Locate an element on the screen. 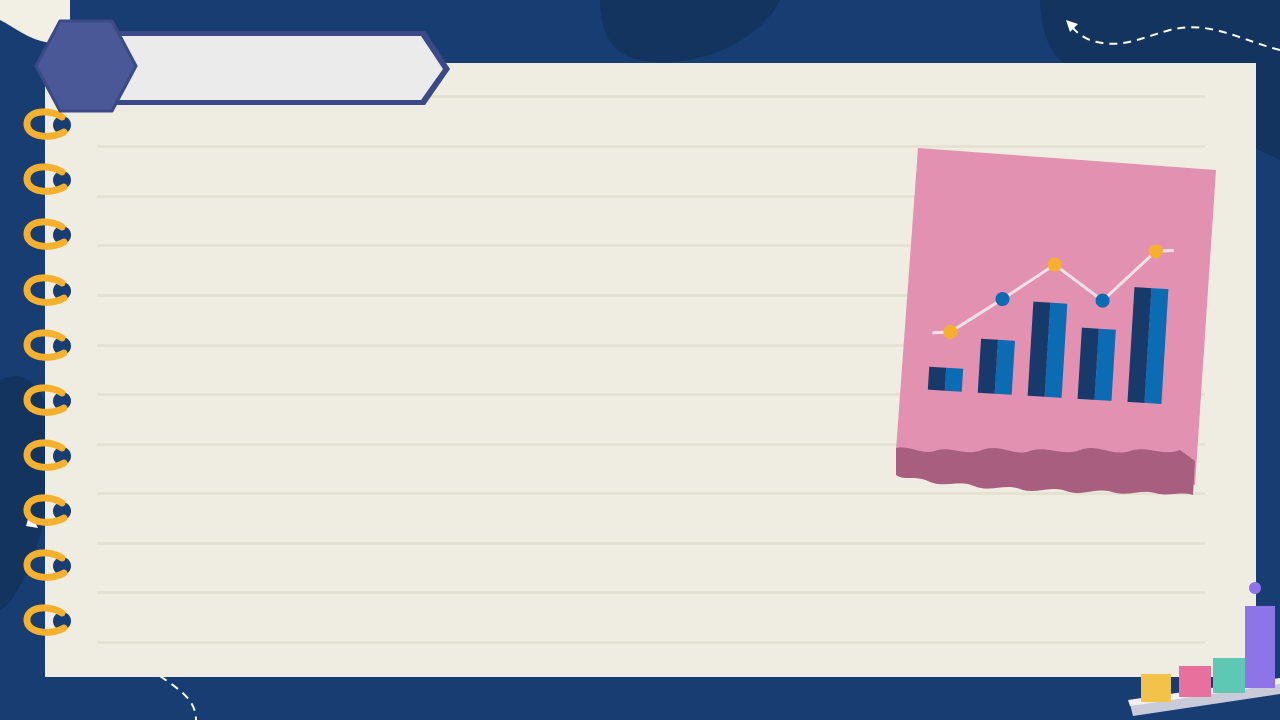 The height and width of the screenshot is (720, 1280). slide-title is located at coordinates (290, 65).